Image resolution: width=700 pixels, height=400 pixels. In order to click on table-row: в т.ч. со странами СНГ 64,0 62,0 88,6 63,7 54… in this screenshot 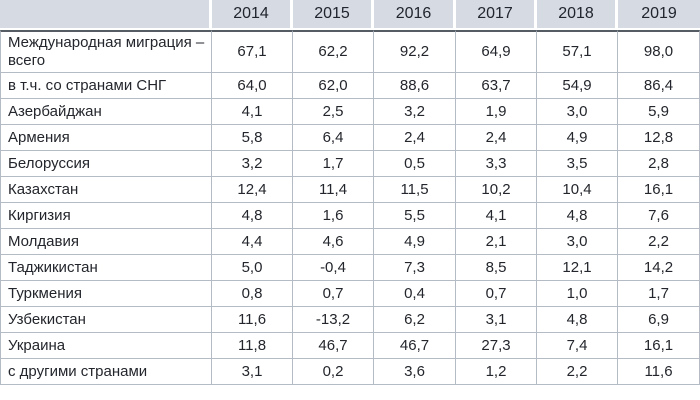, I will do `click(350, 86)`.